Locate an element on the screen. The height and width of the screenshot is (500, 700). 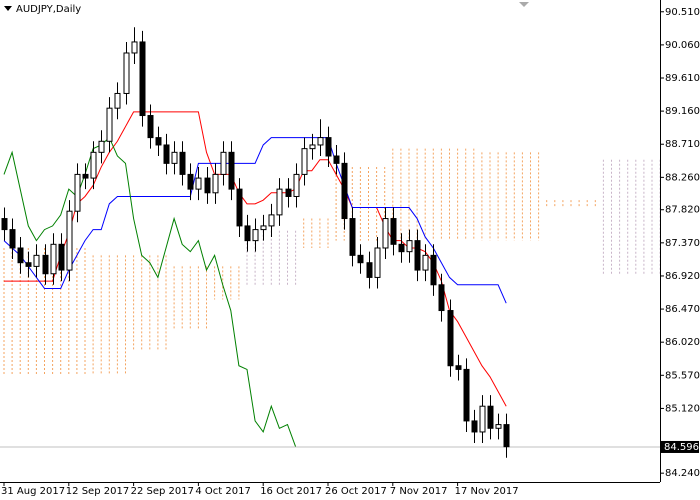
y-tick-label: 86.470 is located at coordinates (682, 309).